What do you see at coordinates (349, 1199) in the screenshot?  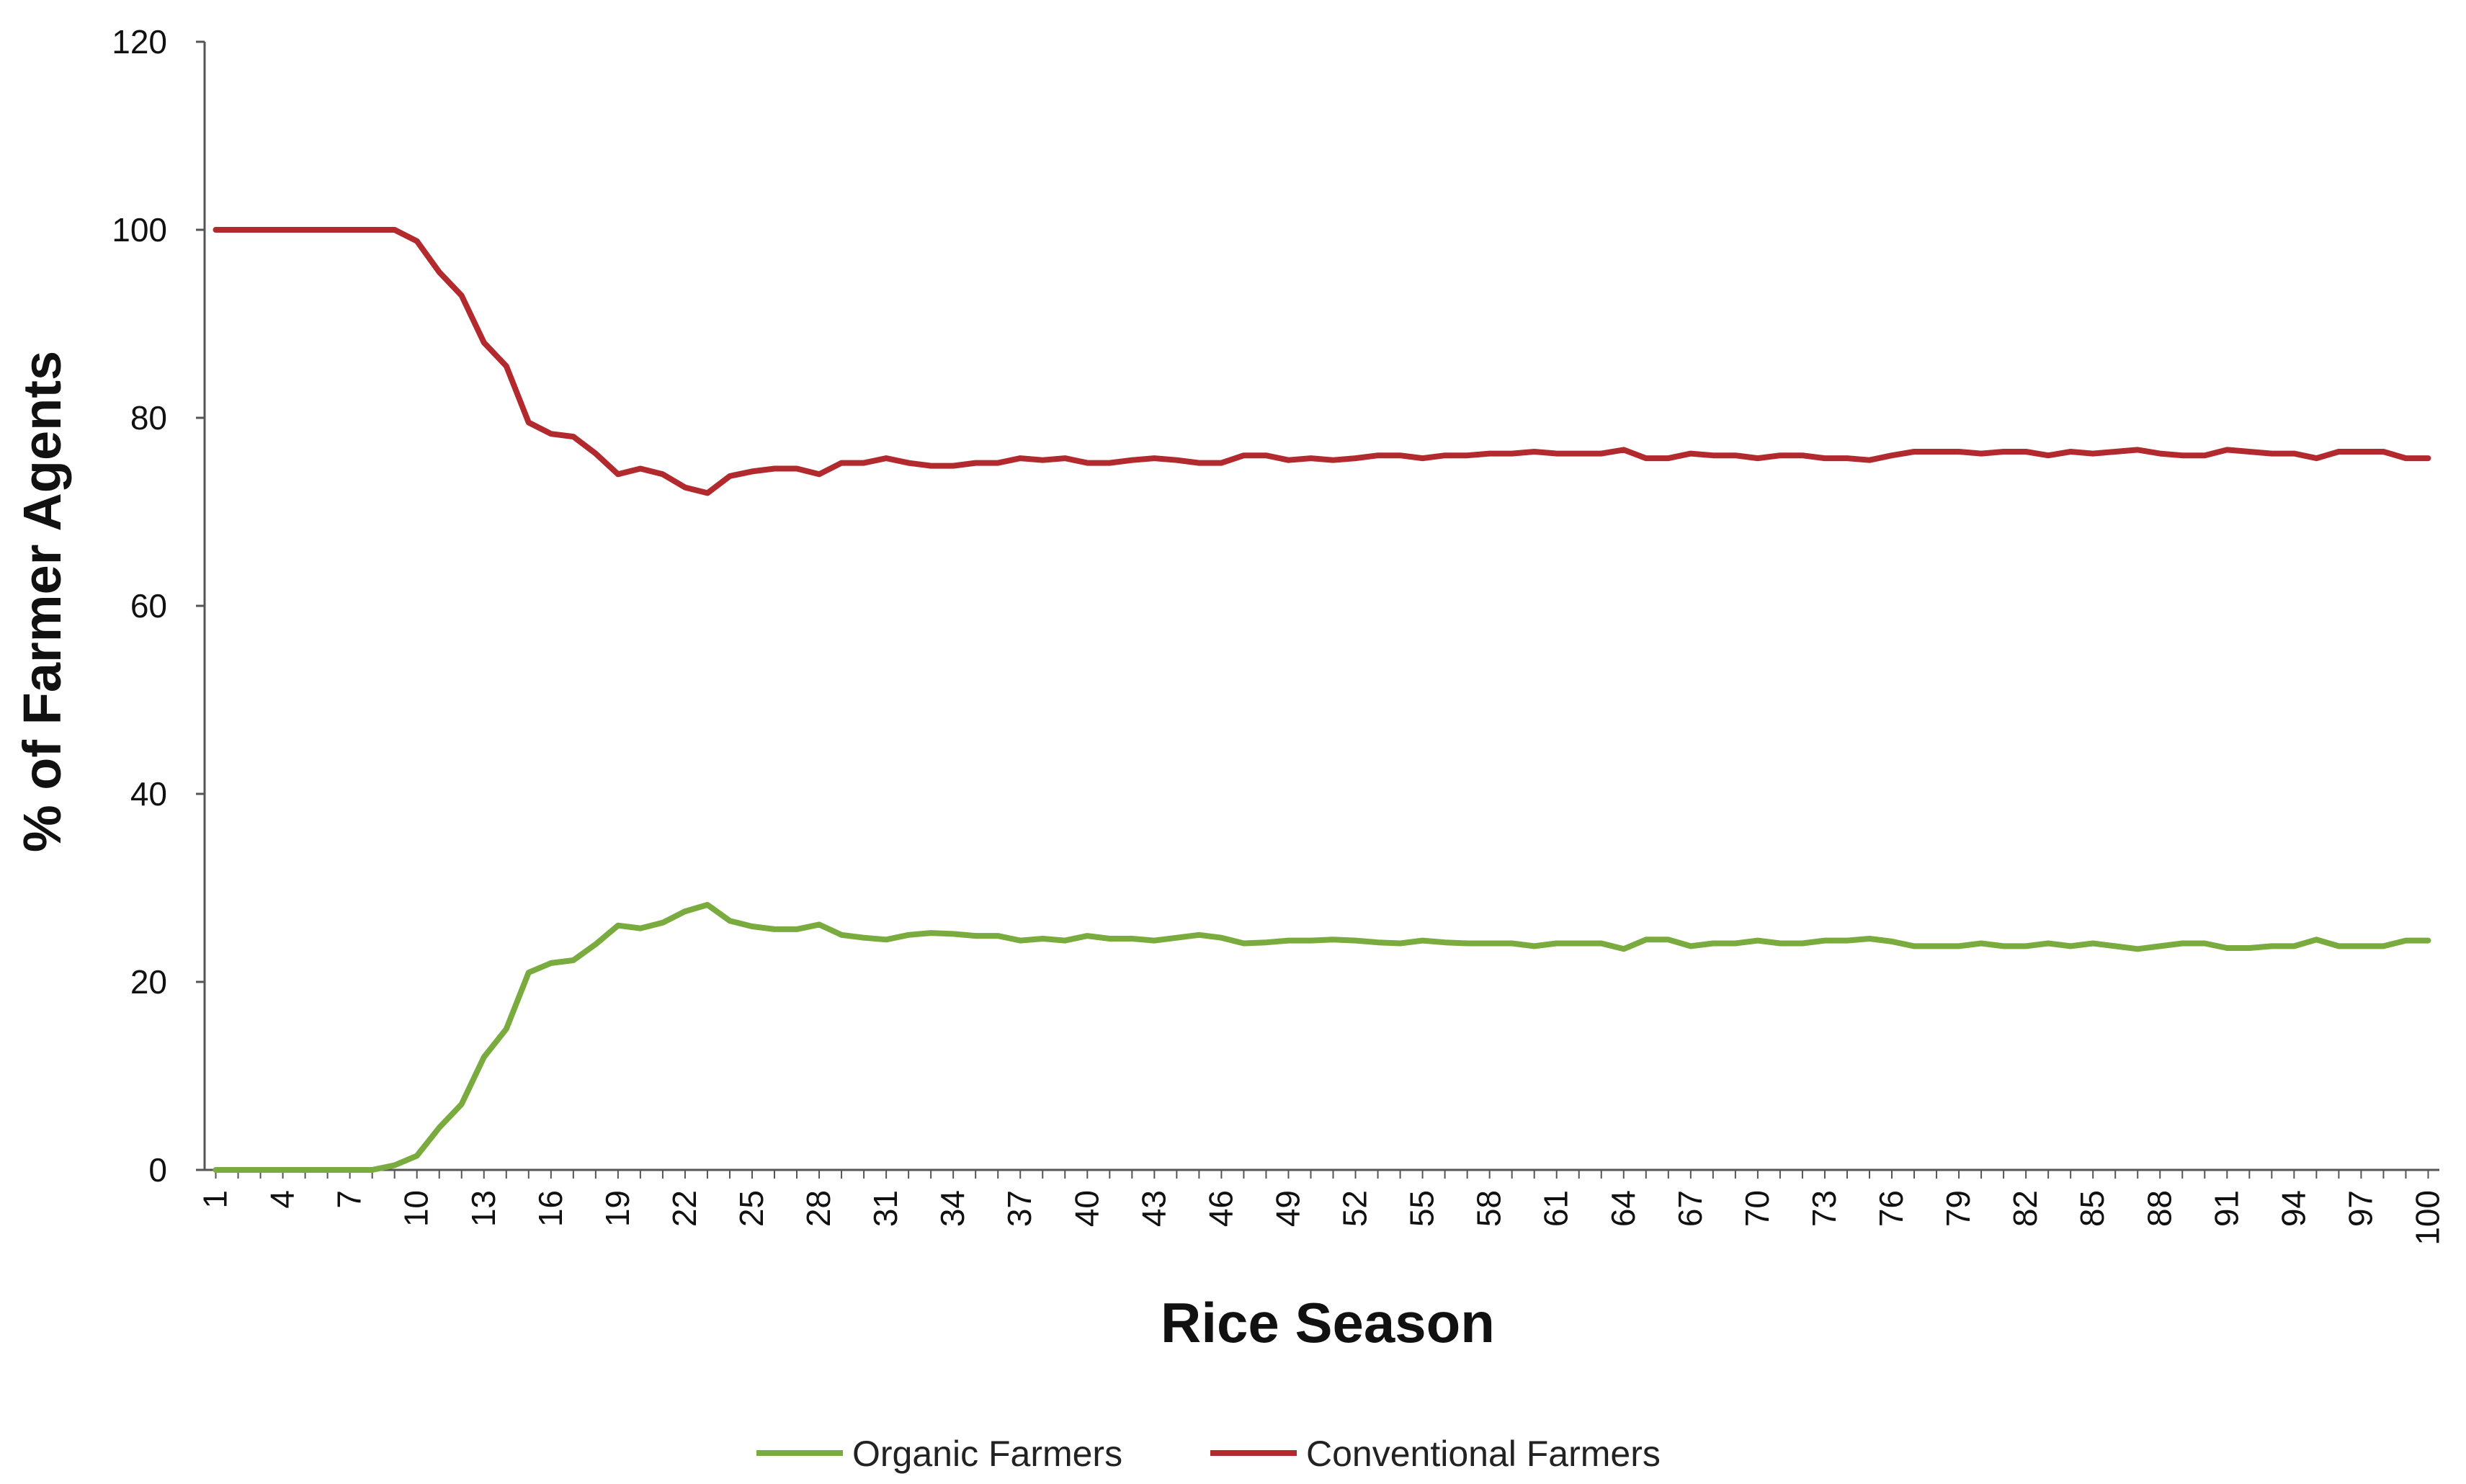 I see `x-tick-label: 7` at bounding box center [349, 1199].